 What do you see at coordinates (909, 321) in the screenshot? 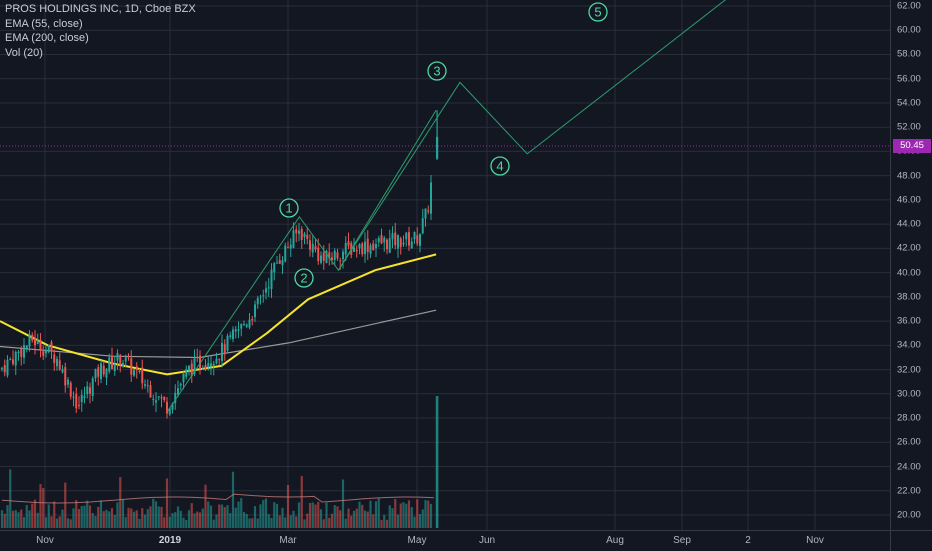
I see `price-tick-label: 36.00` at bounding box center [909, 321].